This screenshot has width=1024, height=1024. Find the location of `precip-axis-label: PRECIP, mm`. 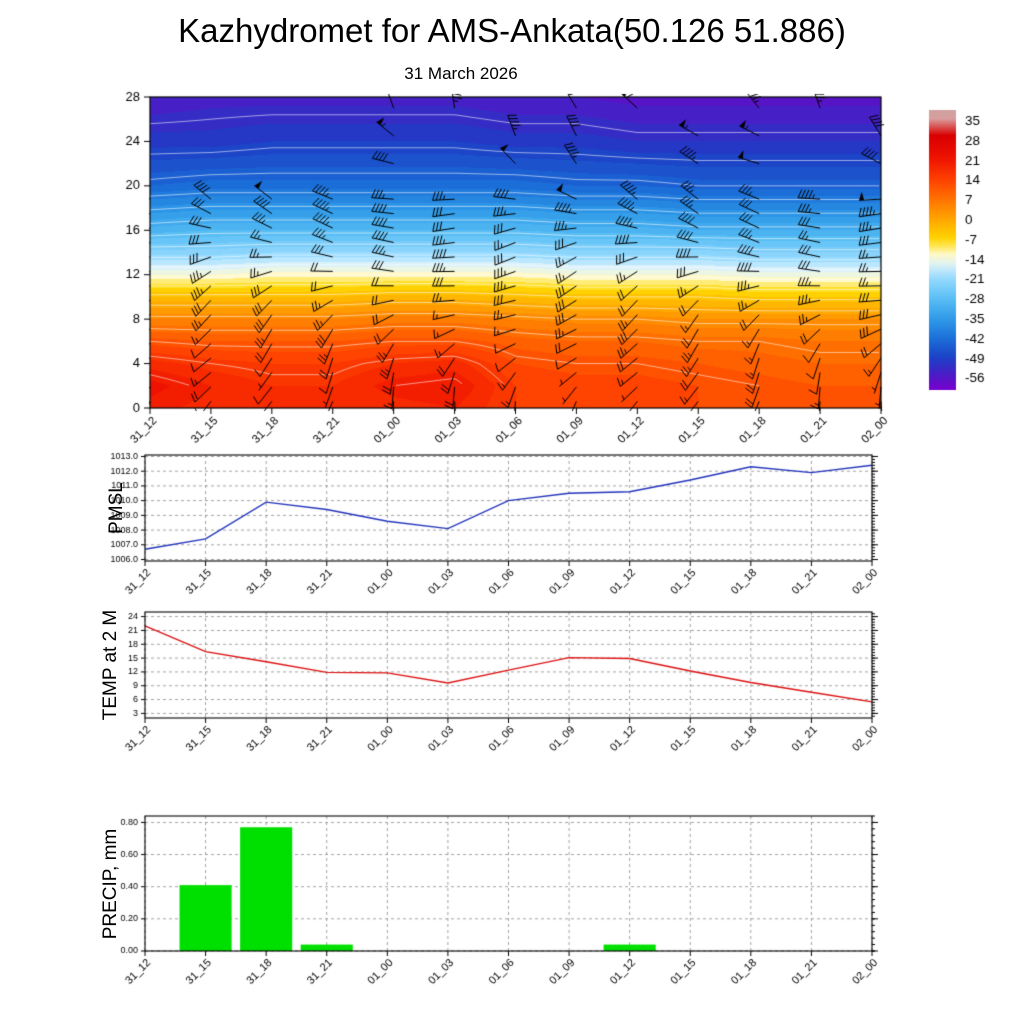

precip-axis-label: PRECIP, mm is located at coordinates (110, 884).